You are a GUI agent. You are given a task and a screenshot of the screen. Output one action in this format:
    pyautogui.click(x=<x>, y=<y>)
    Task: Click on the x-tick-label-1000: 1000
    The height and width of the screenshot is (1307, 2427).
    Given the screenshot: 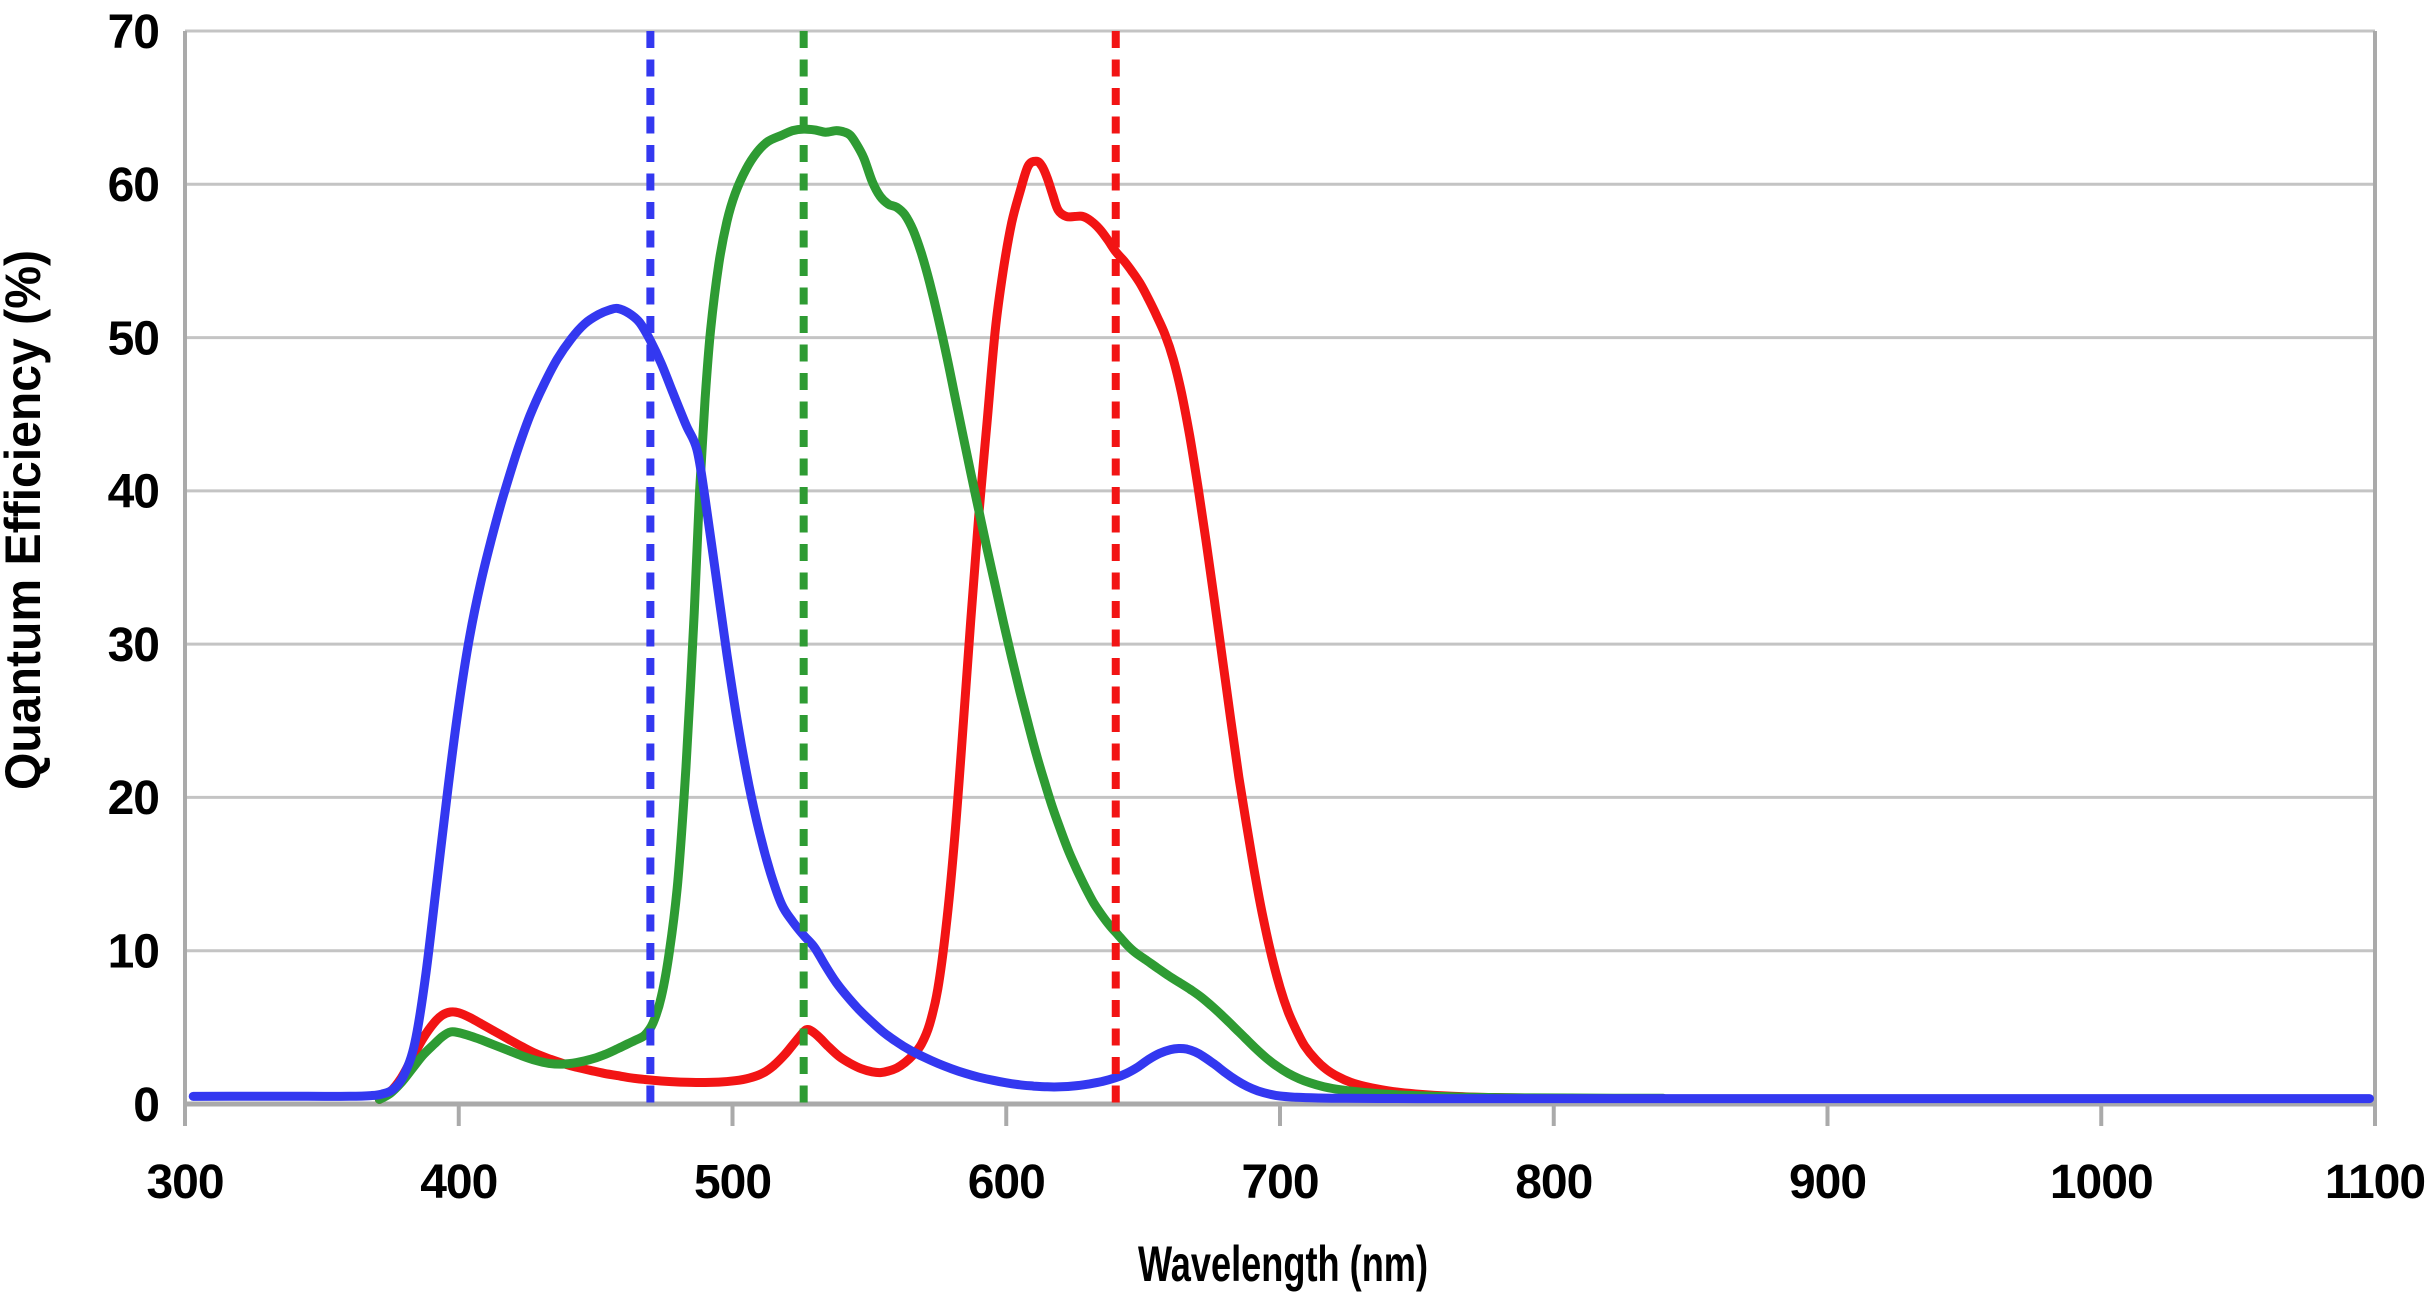 What is the action you would take?
    pyautogui.click(x=2101, y=1182)
    